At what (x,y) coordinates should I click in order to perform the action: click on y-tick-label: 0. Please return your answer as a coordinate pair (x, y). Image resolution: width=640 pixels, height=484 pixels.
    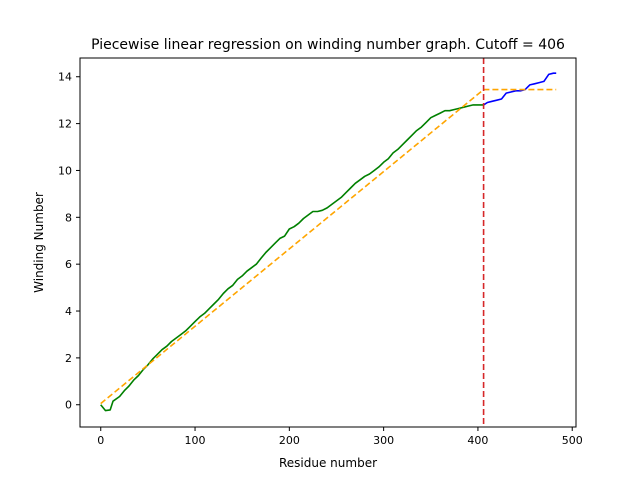
    Looking at the image, I should click on (68, 405).